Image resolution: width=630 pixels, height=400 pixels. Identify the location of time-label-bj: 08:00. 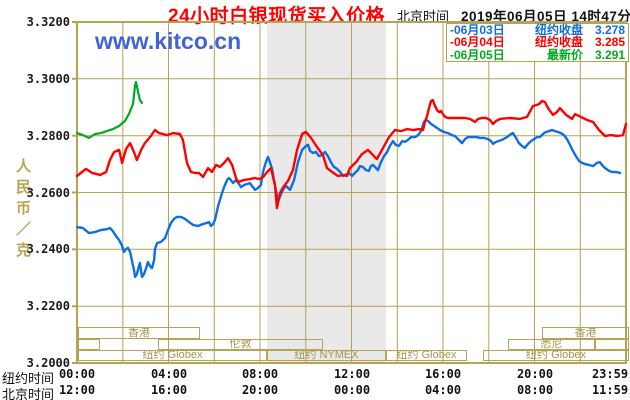
(535, 390).